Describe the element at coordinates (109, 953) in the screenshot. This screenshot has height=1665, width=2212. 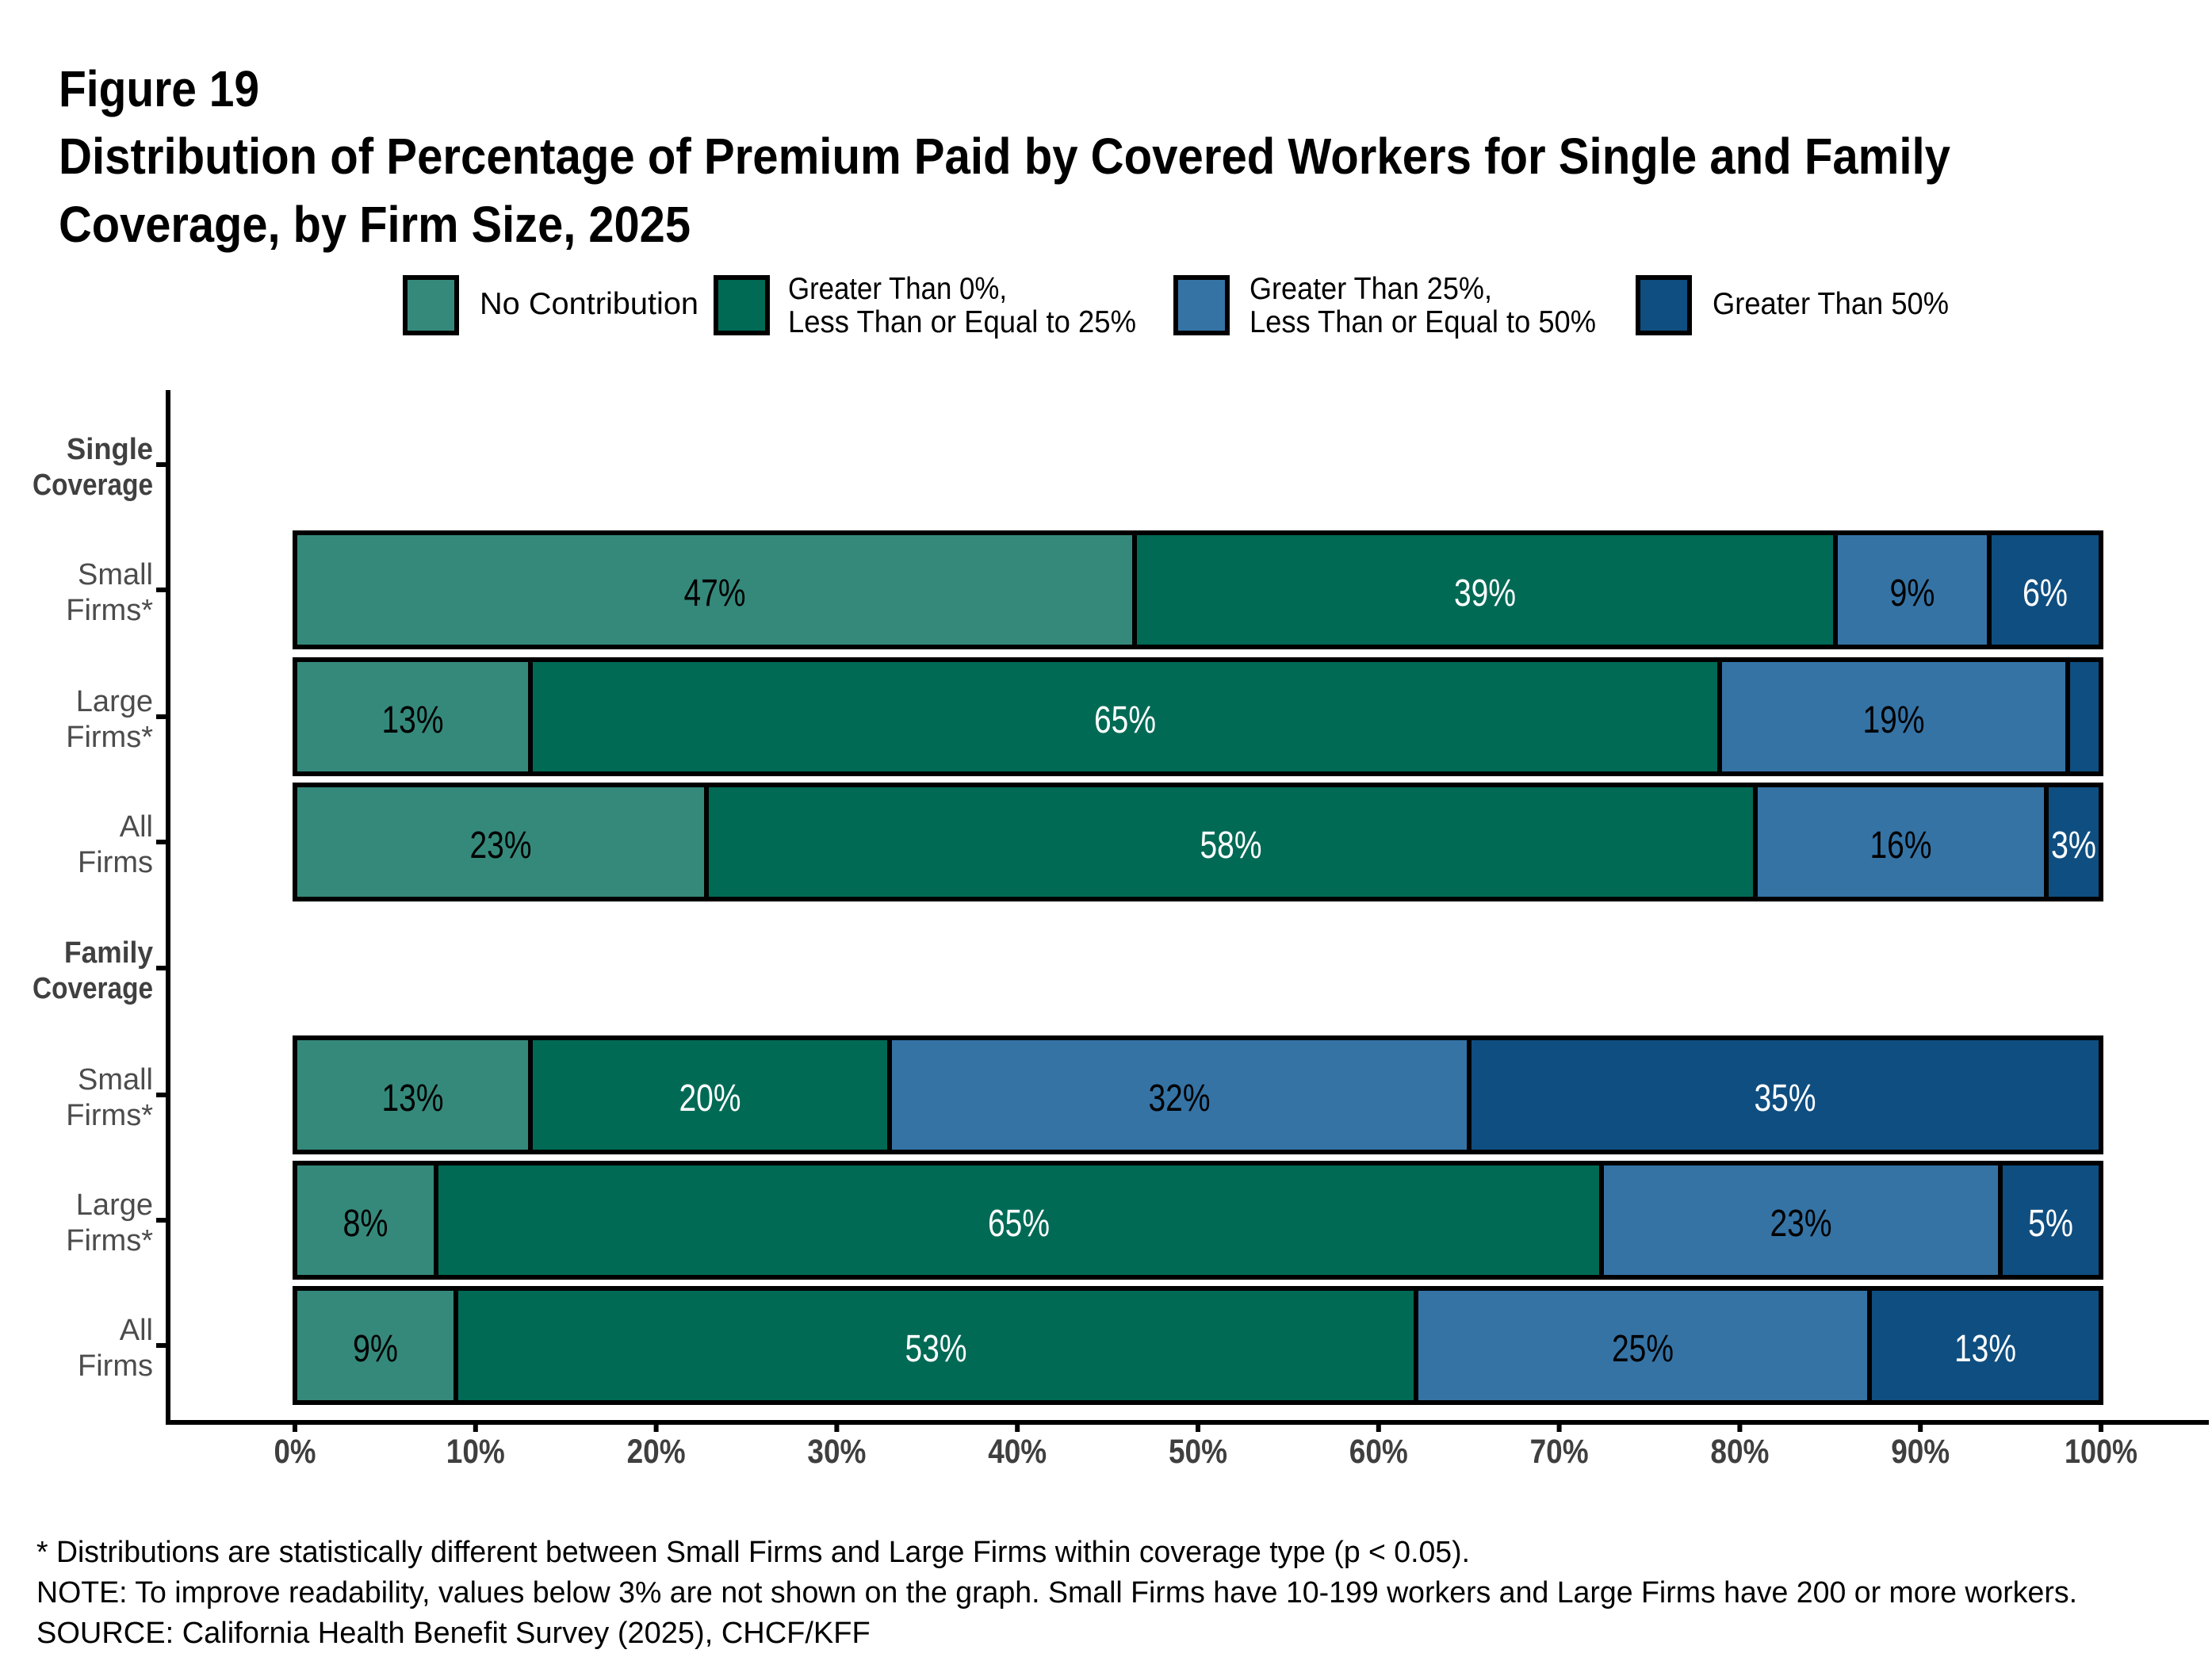
I see `svg-text: Family` at that location.